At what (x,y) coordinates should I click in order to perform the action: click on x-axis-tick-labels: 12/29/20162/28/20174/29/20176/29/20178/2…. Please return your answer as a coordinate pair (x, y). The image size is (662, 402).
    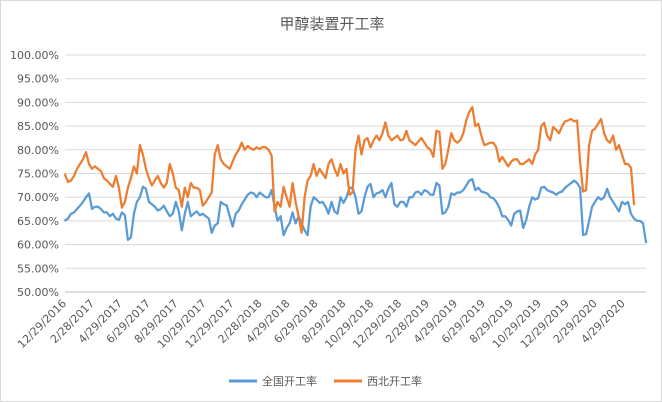
    Looking at the image, I should click on (321, 324).